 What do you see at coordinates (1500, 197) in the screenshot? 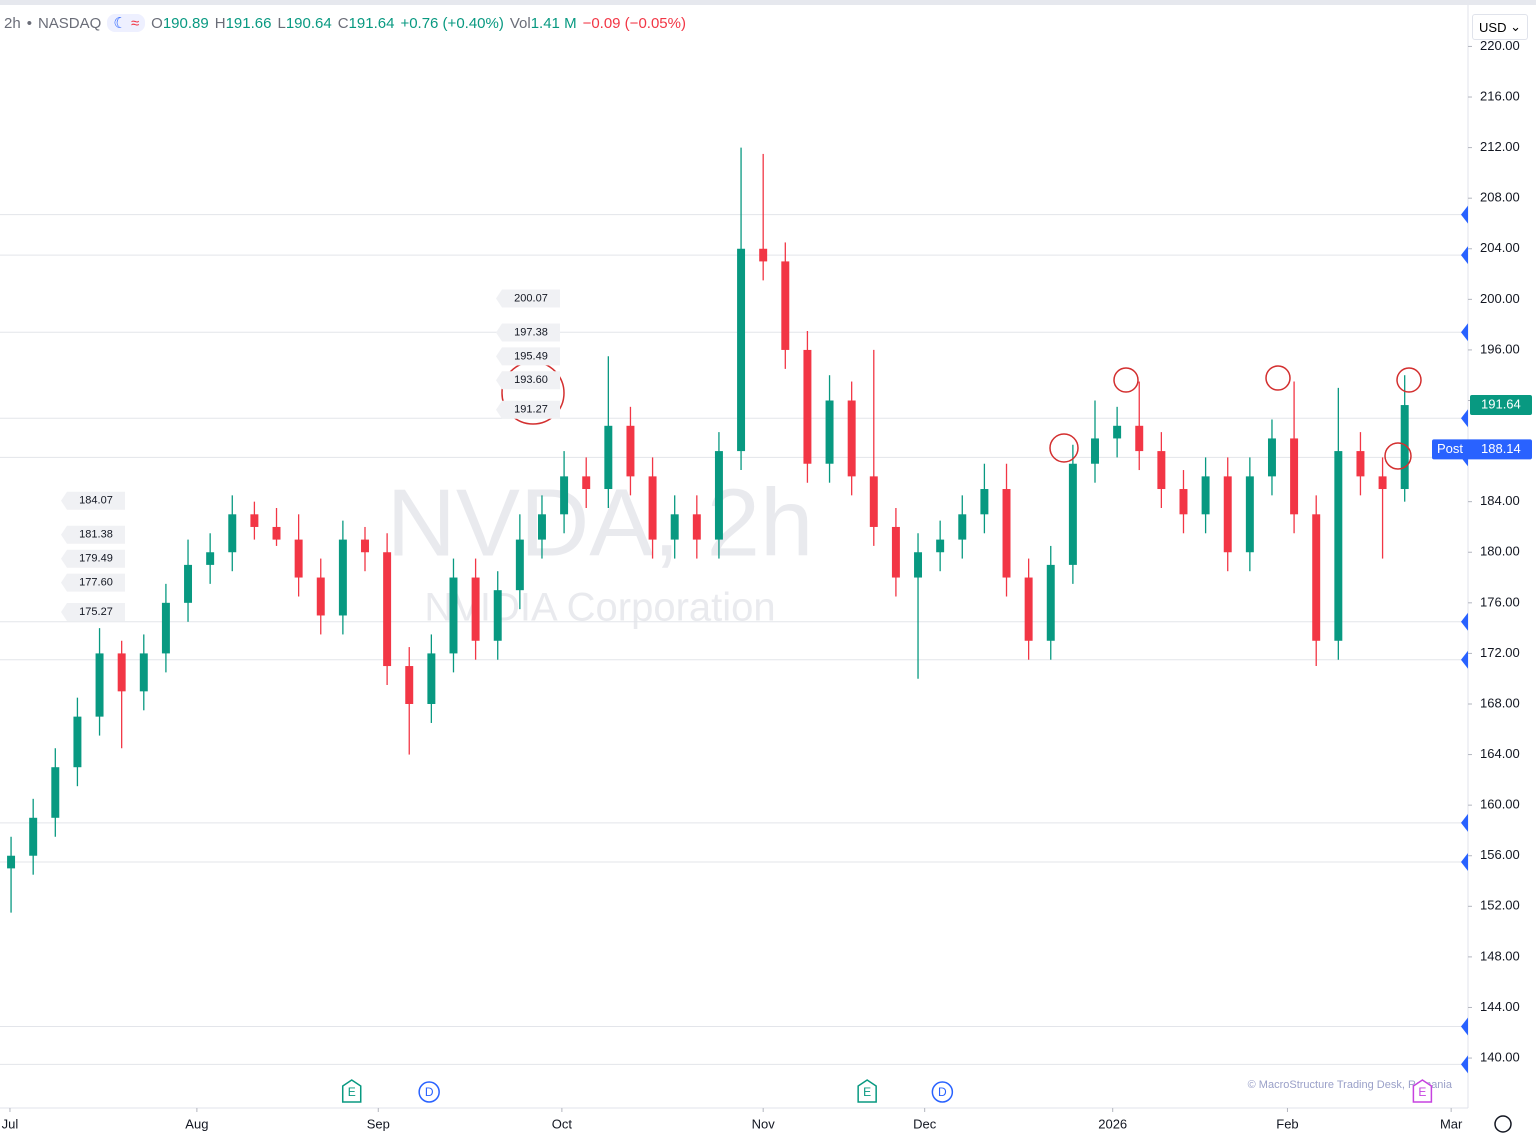
I see `y-tick-label: 208.00` at bounding box center [1500, 197].